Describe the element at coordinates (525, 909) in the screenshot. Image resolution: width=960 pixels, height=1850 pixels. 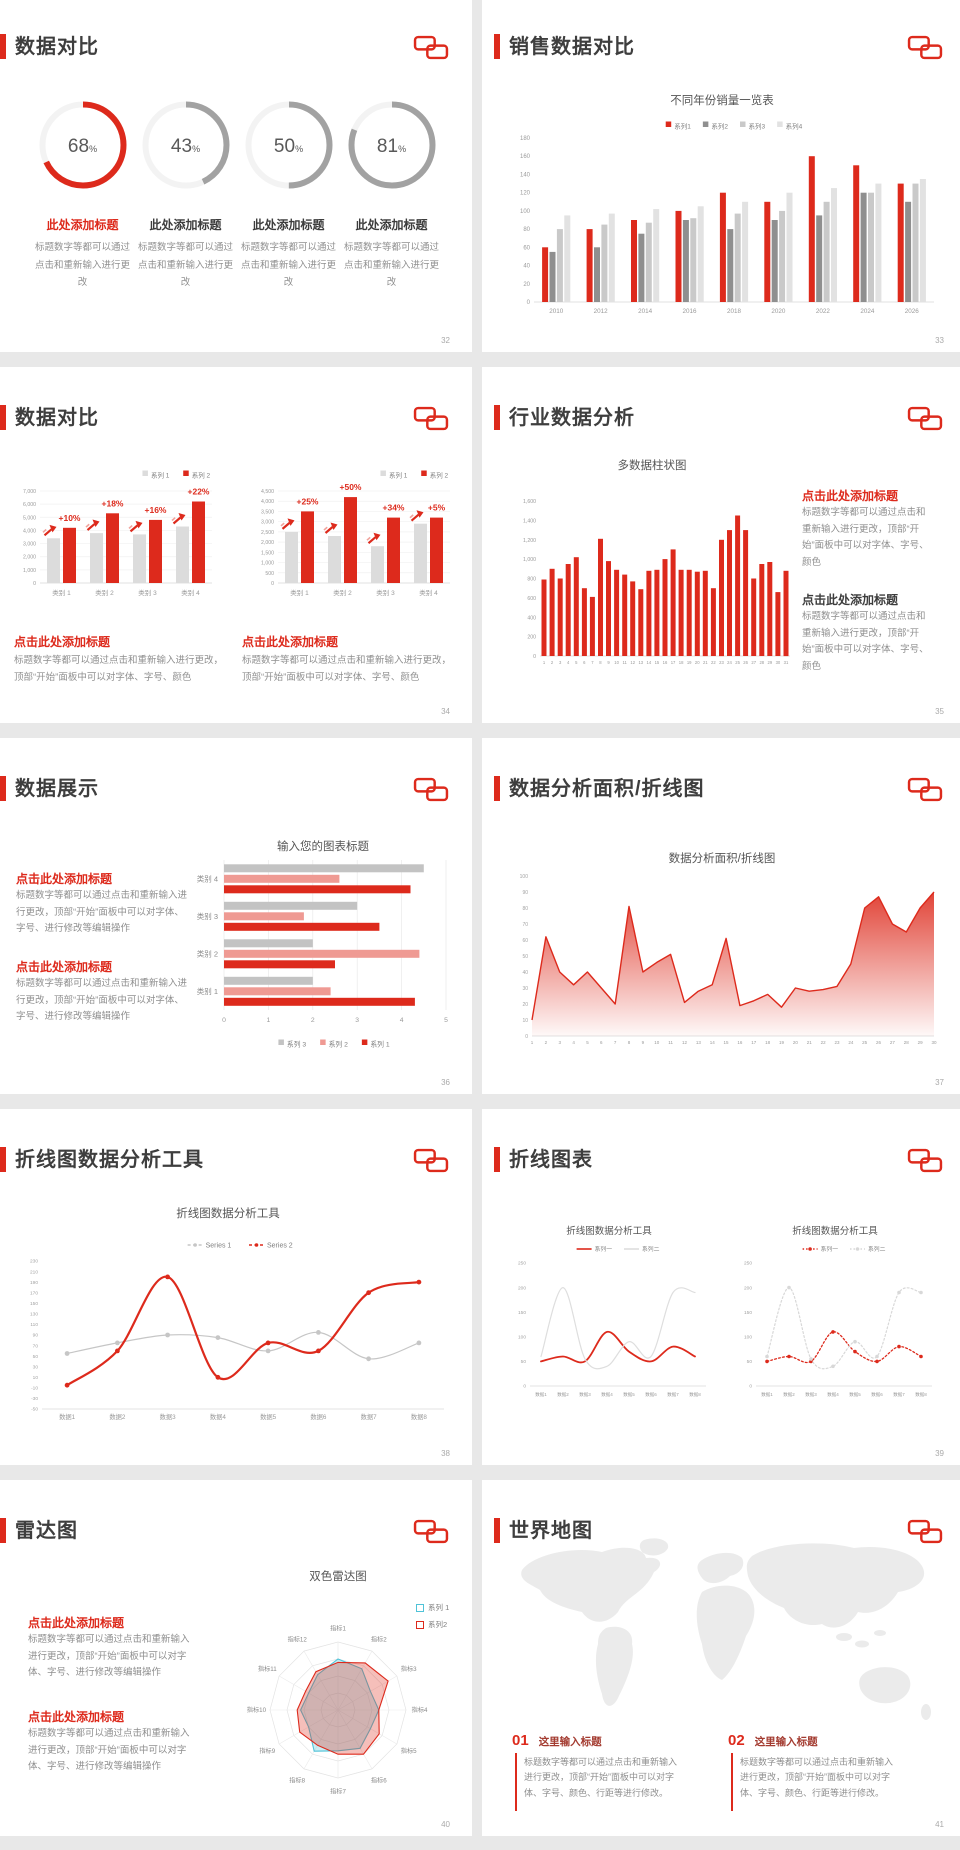
I see `svg-text: 80` at that location.